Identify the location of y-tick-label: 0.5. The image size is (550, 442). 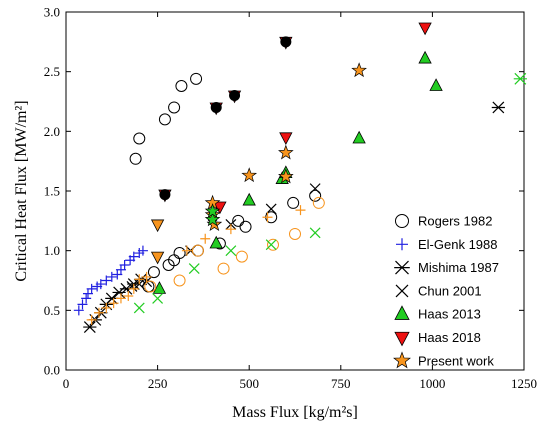
(52, 310).